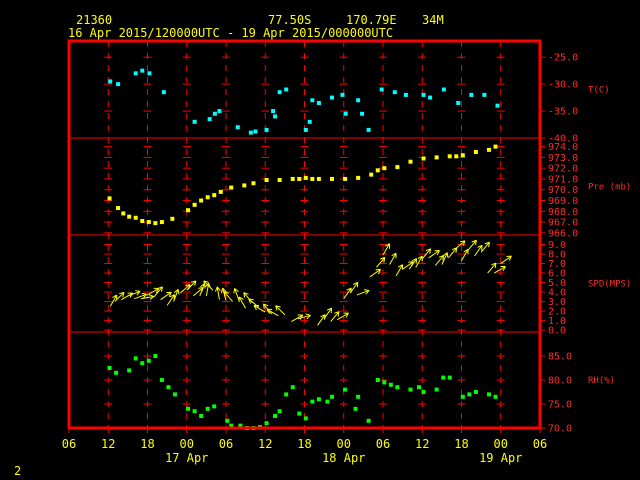 The width and height of the screenshot is (640, 480). Describe the element at coordinates (186, 458) in the screenshot. I see `x-date-label: 17 Apr` at that location.